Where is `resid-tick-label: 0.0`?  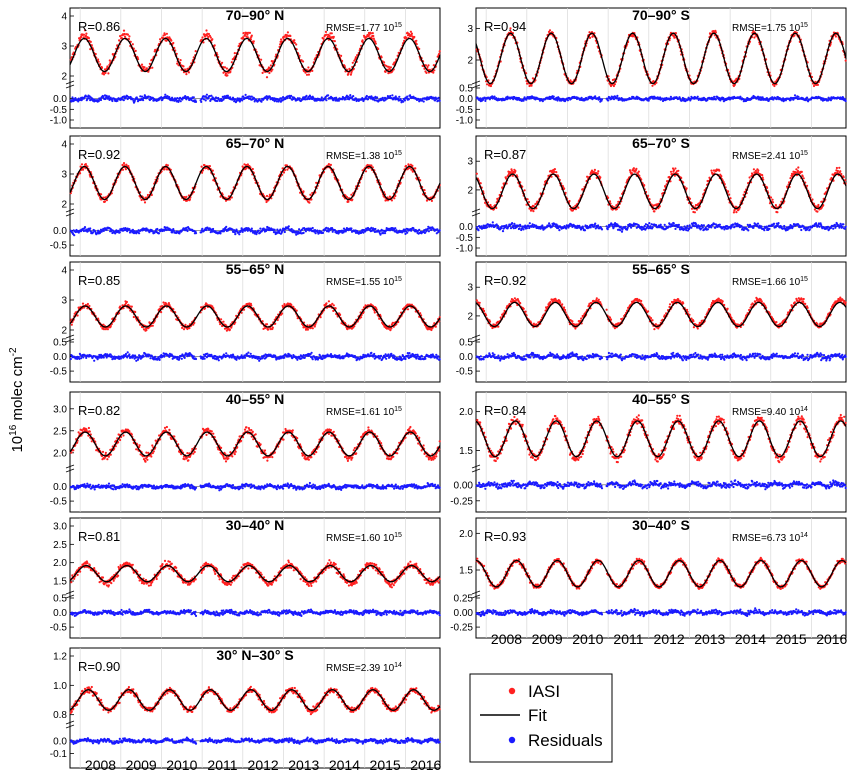
resid-tick-label: 0.0 is located at coordinates (466, 99).